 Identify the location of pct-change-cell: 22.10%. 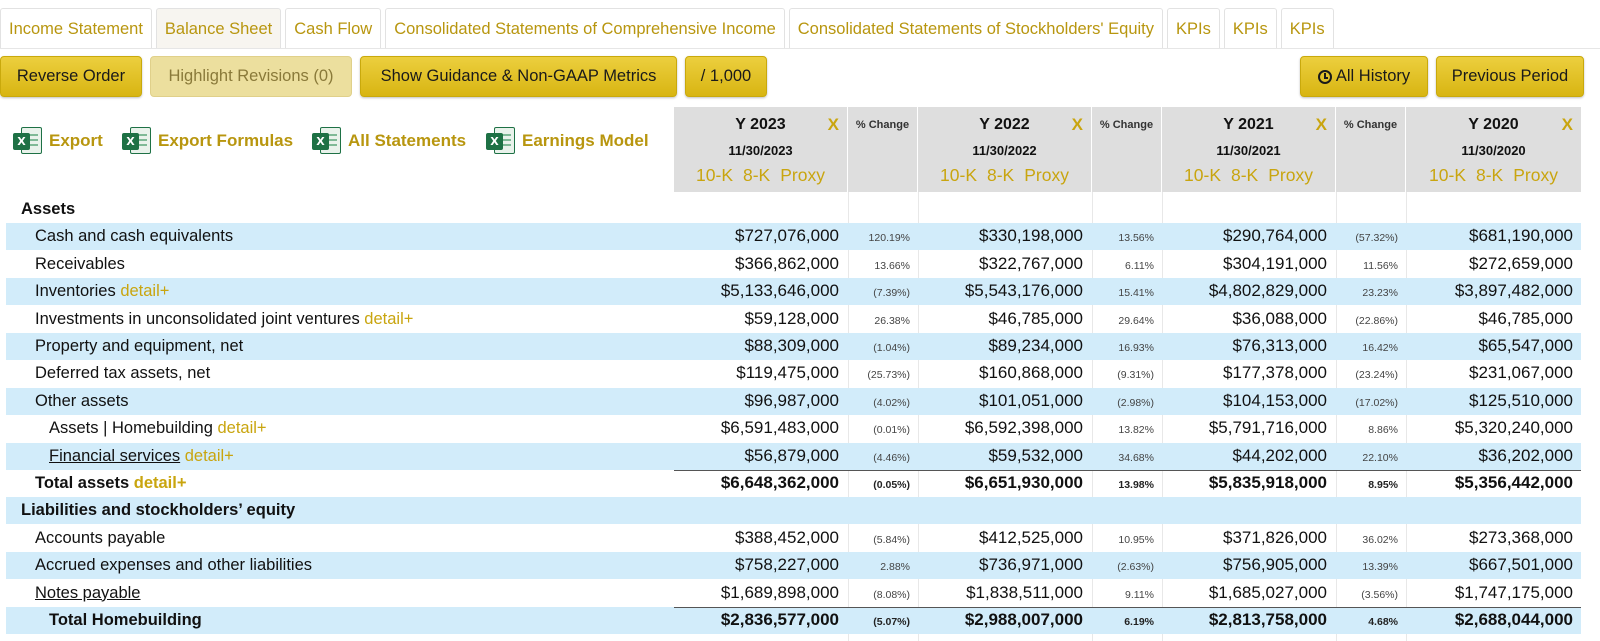
(1380, 457).